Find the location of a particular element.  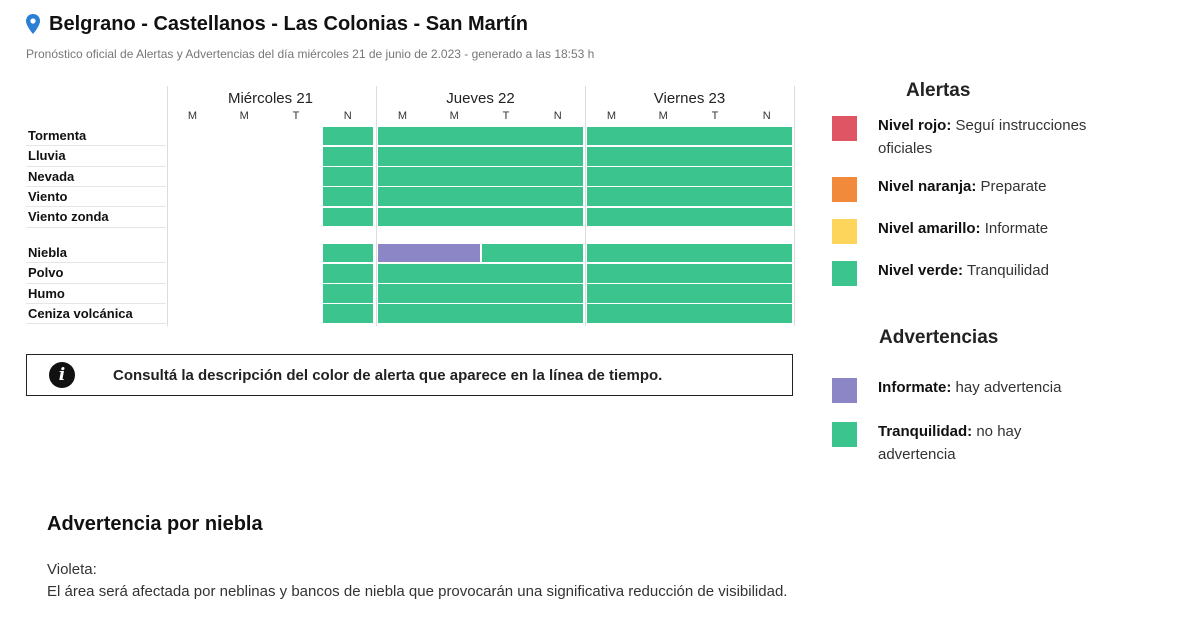

hazard-label: Tormenta is located at coordinates (57, 135).